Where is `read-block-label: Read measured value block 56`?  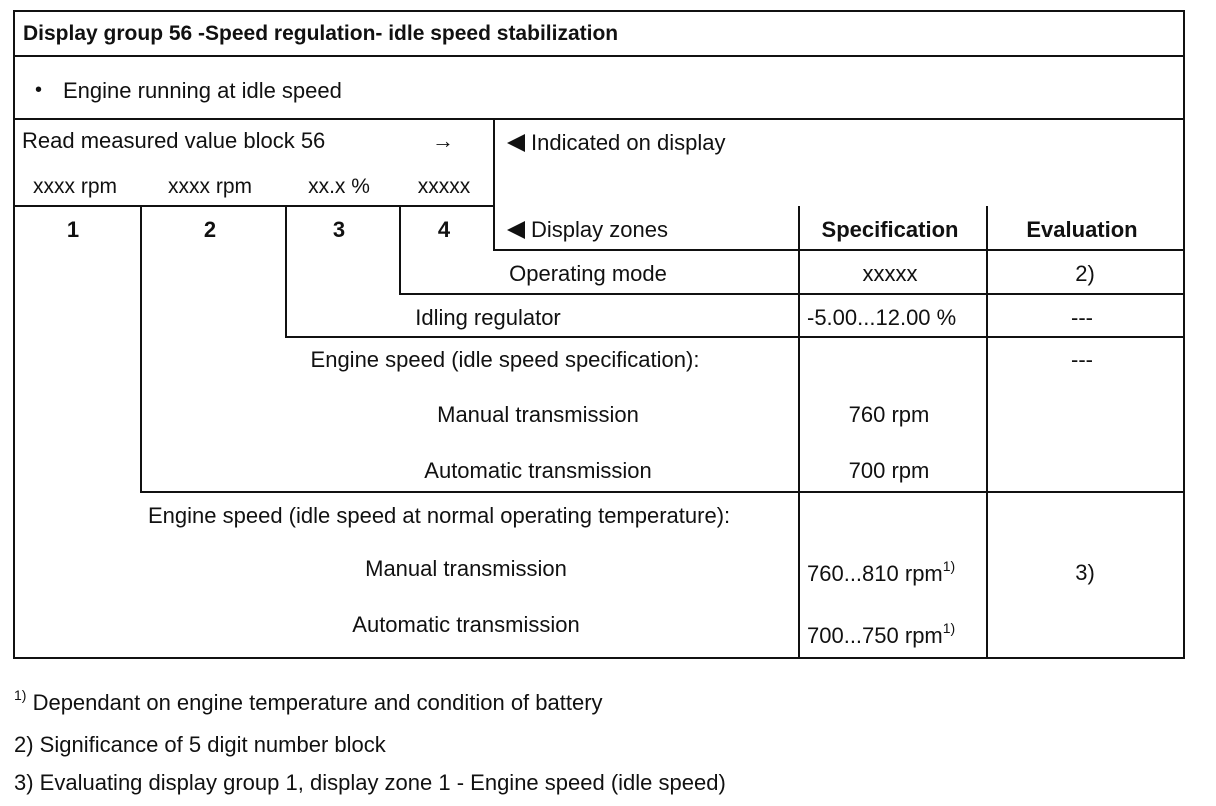
read-block-label: Read measured value block 56 is located at coordinates (174, 140).